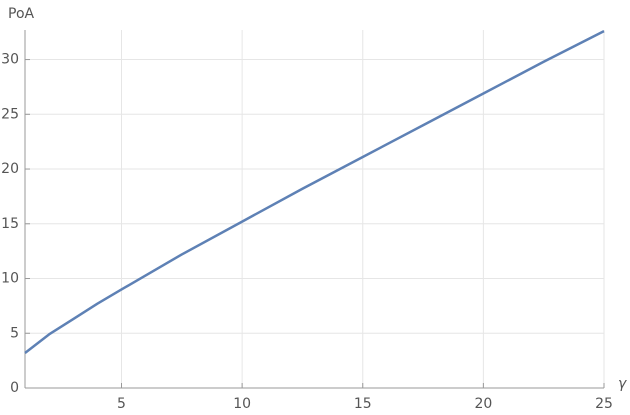  What do you see at coordinates (10, 169) in the screenshot?
I see `y-tick-label: 20` at bounding box center [10, 169].